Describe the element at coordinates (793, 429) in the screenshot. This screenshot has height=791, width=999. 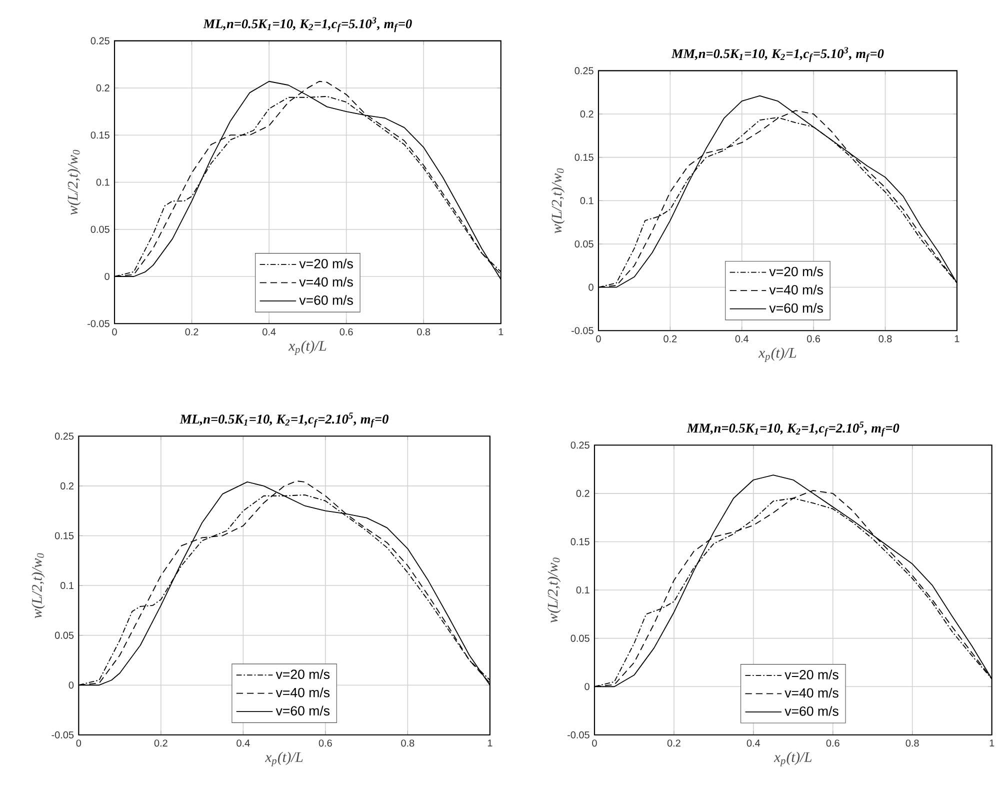
I see `chart-title: MM,n=0.5K$_{1}$=10, K$_{2}$=1,c$_{f}$=2.10$^{5}$, m$_{f}$=0` at that location.